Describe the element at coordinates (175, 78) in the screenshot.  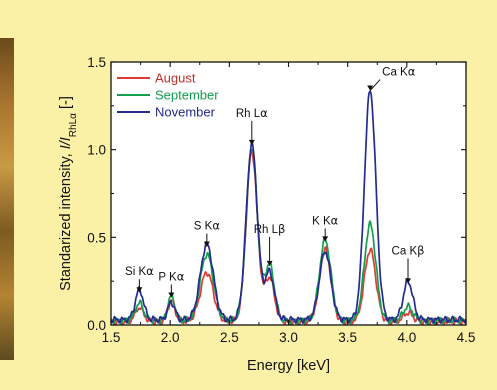
I see `legend-label: August` at that location.